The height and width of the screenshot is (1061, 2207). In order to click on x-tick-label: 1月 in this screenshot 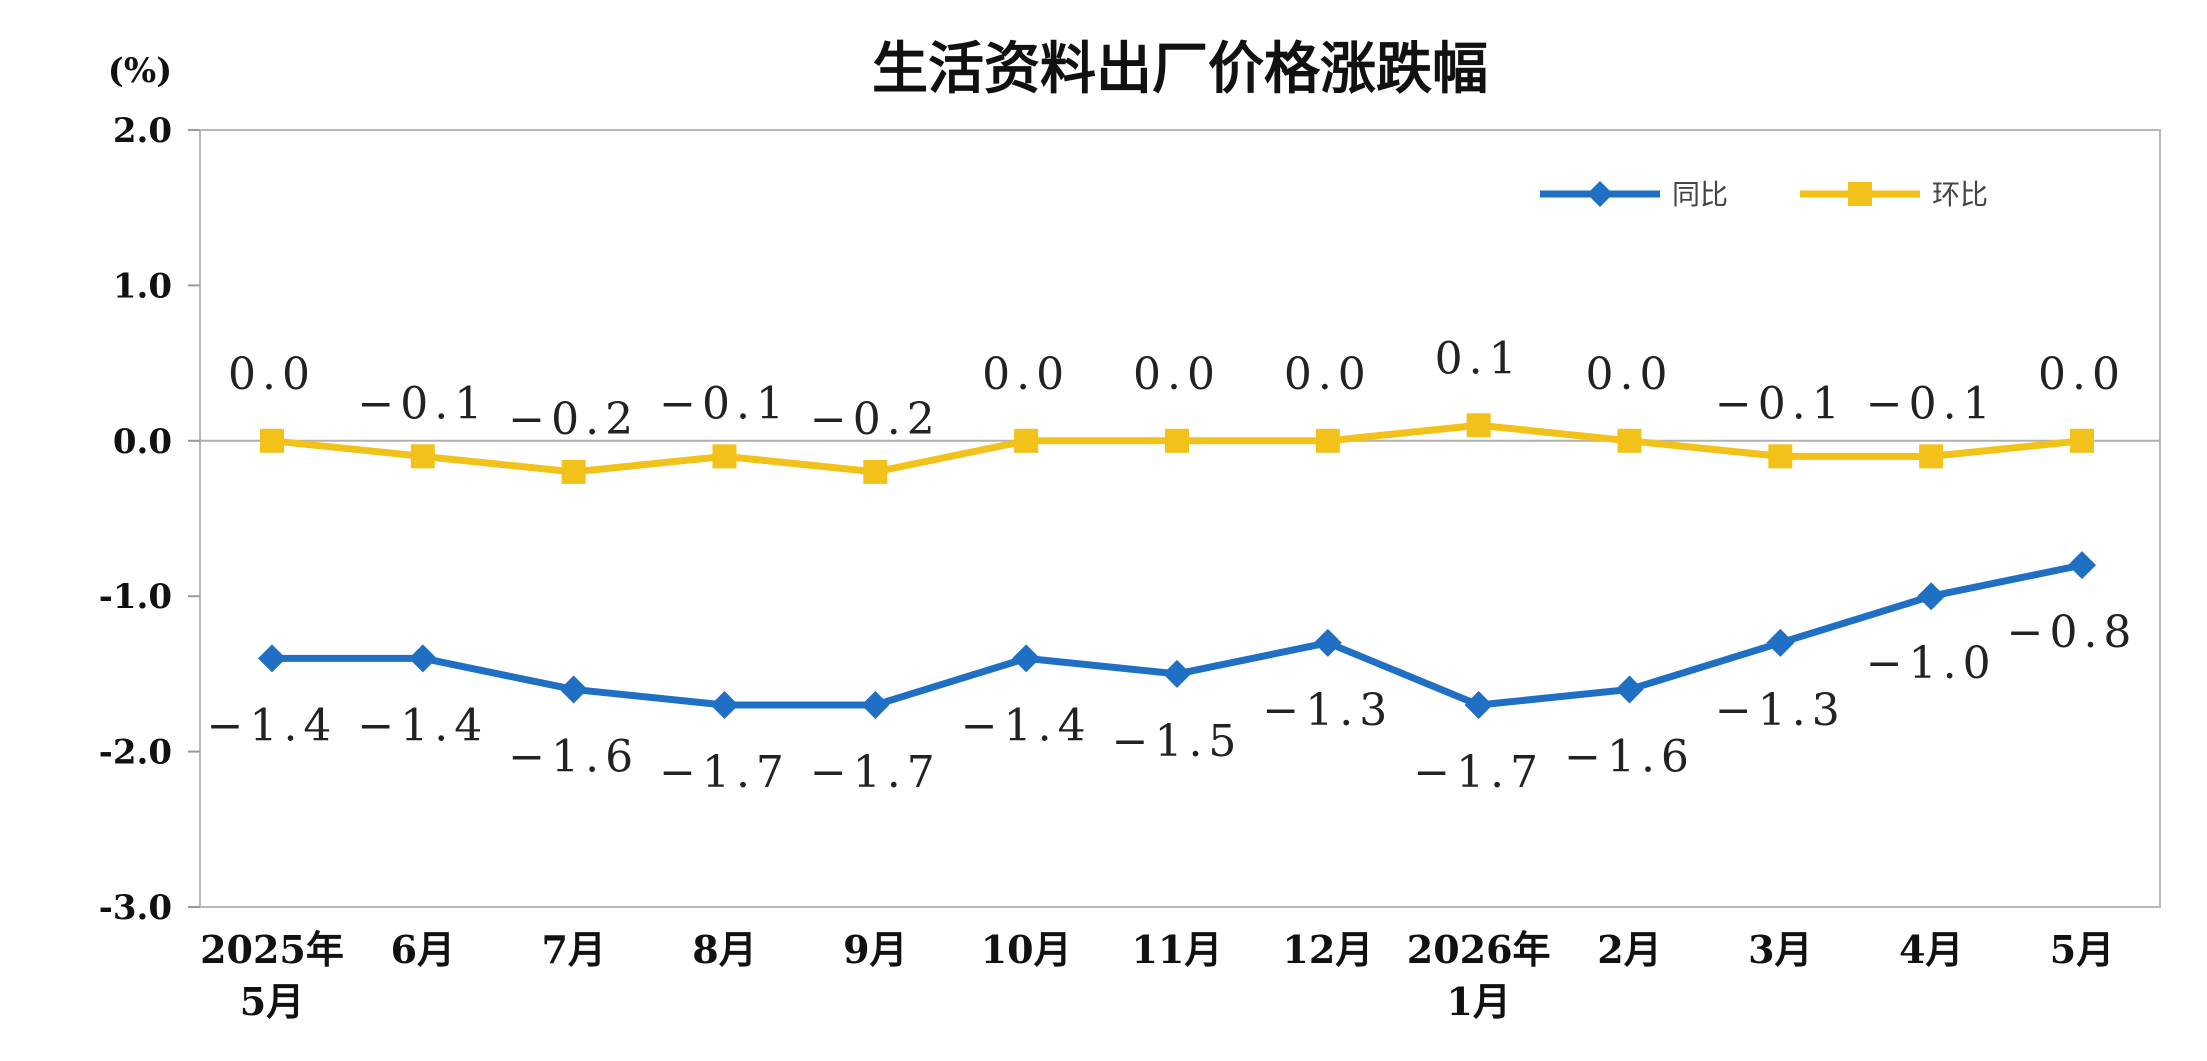, I will do `click(1478, 1001)`.